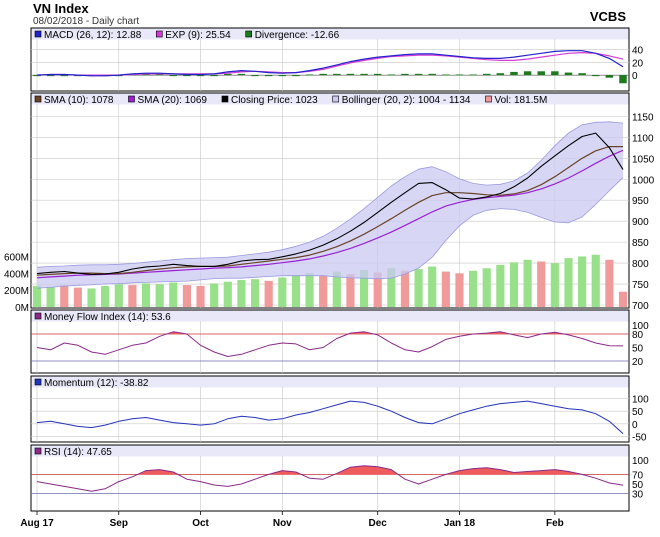 Image resolution: width=660 pixels, height=537 pixels. I want to click on y-tick-label: 30, so click(638, 495).